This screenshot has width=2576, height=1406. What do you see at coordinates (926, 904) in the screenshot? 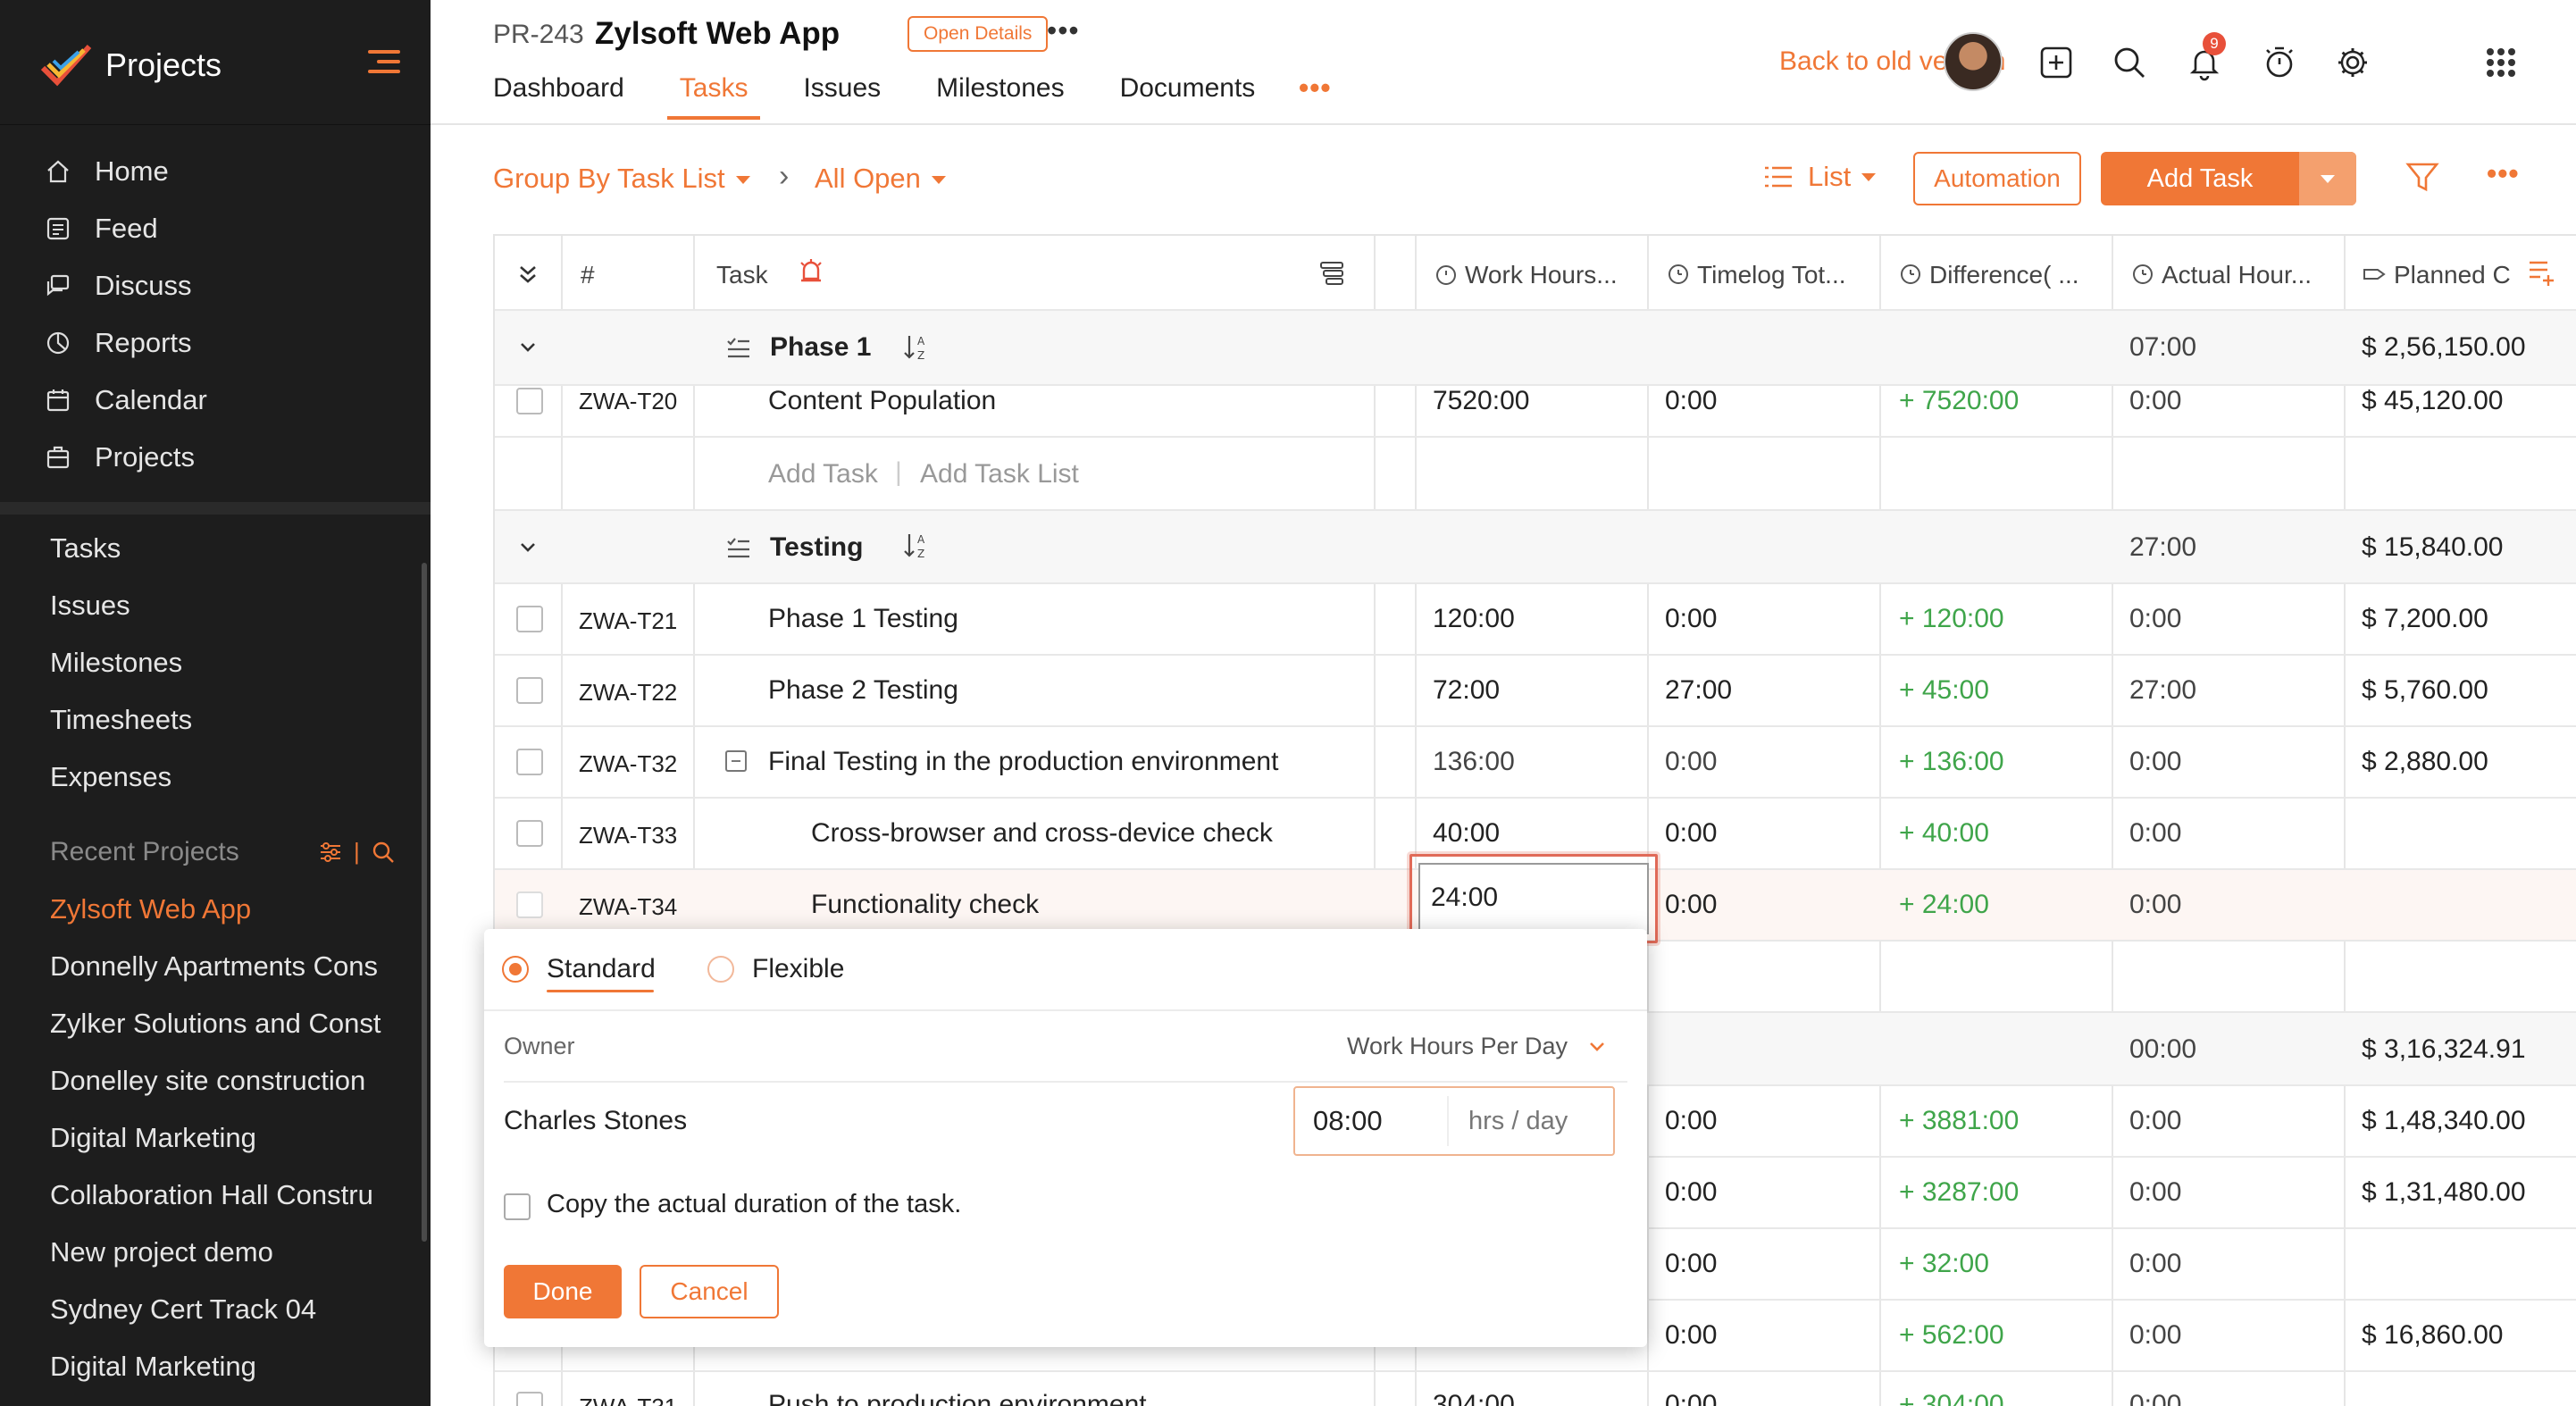
I see `task-name: Functionality check` at bounding box center [926, 904].